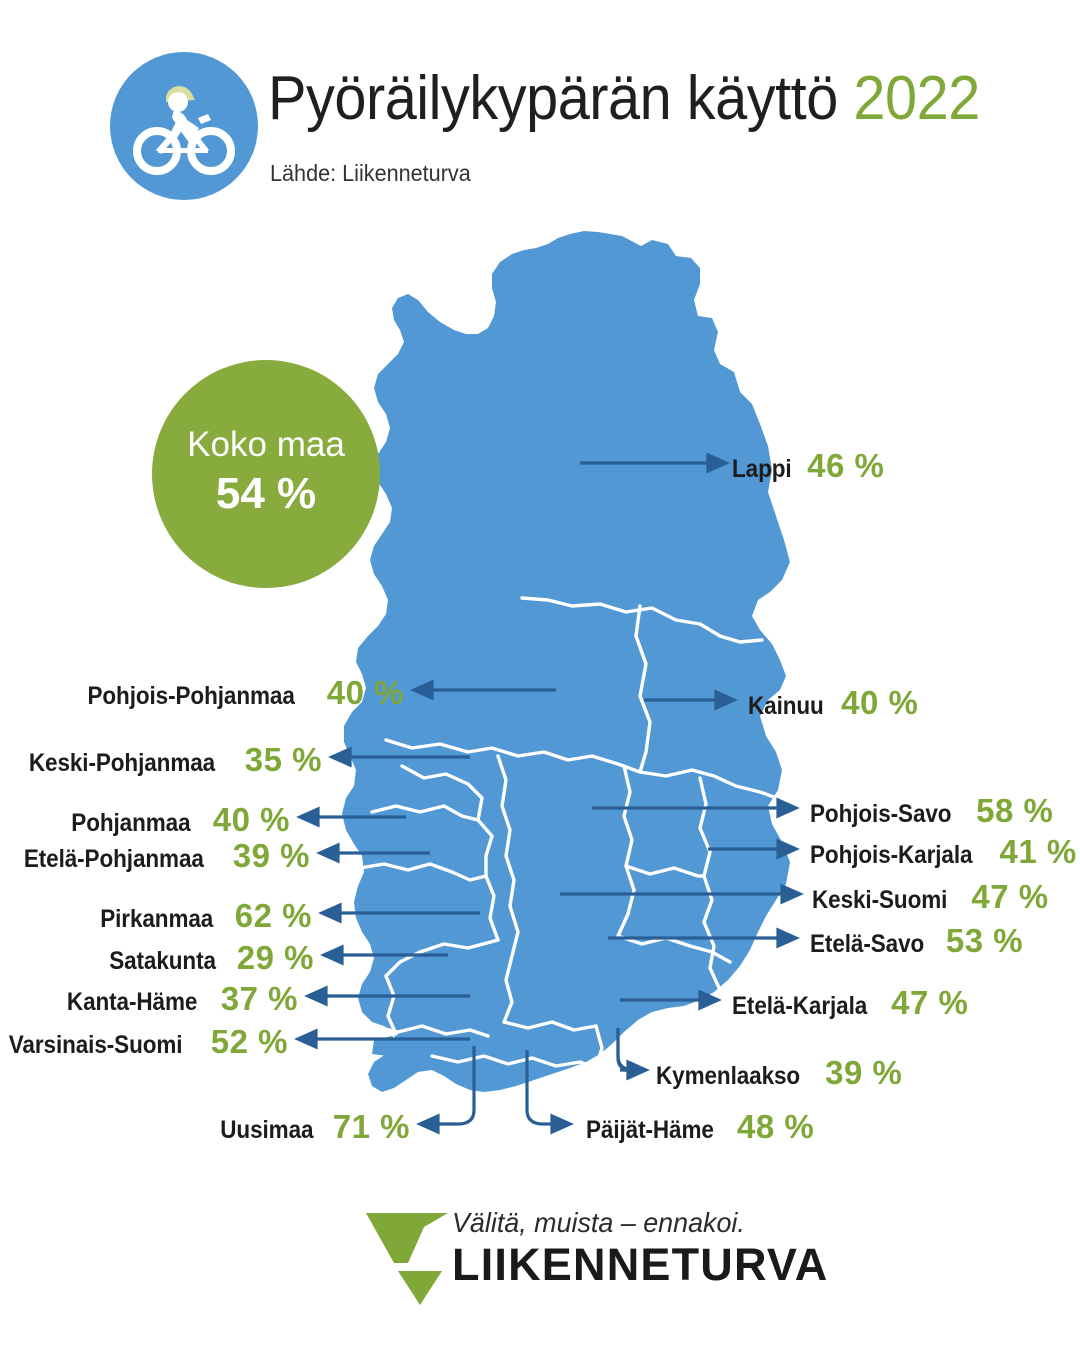 This screenshot has height=1350, width=1080. I want to click on liikenneturva-wordmark: Välitä, muista – ennakoi. LIIKENNETURVA, so click(640, 1247).